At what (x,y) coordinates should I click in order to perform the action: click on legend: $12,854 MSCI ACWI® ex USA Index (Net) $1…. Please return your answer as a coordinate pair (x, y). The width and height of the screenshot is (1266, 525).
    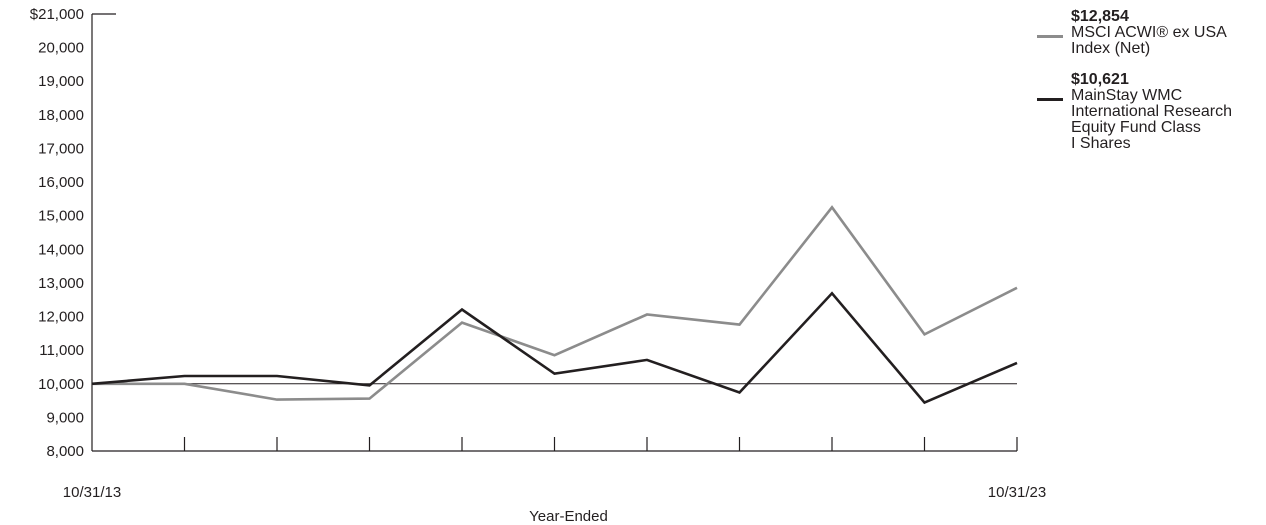
    Looking at the image, I should click on (1148, 80).